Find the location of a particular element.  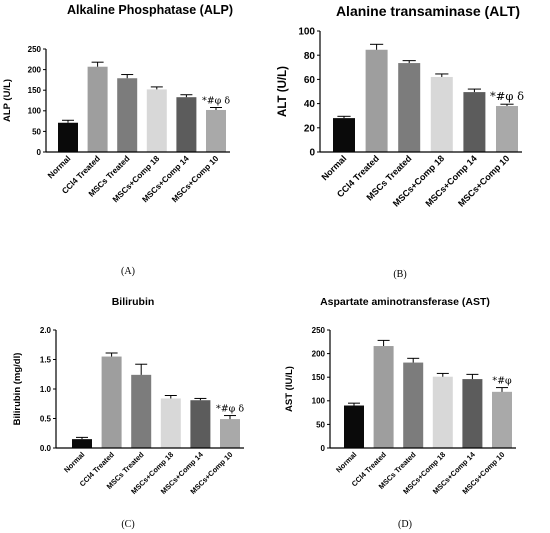

y-tick-label: 60 is located at coordinates (310, 80).